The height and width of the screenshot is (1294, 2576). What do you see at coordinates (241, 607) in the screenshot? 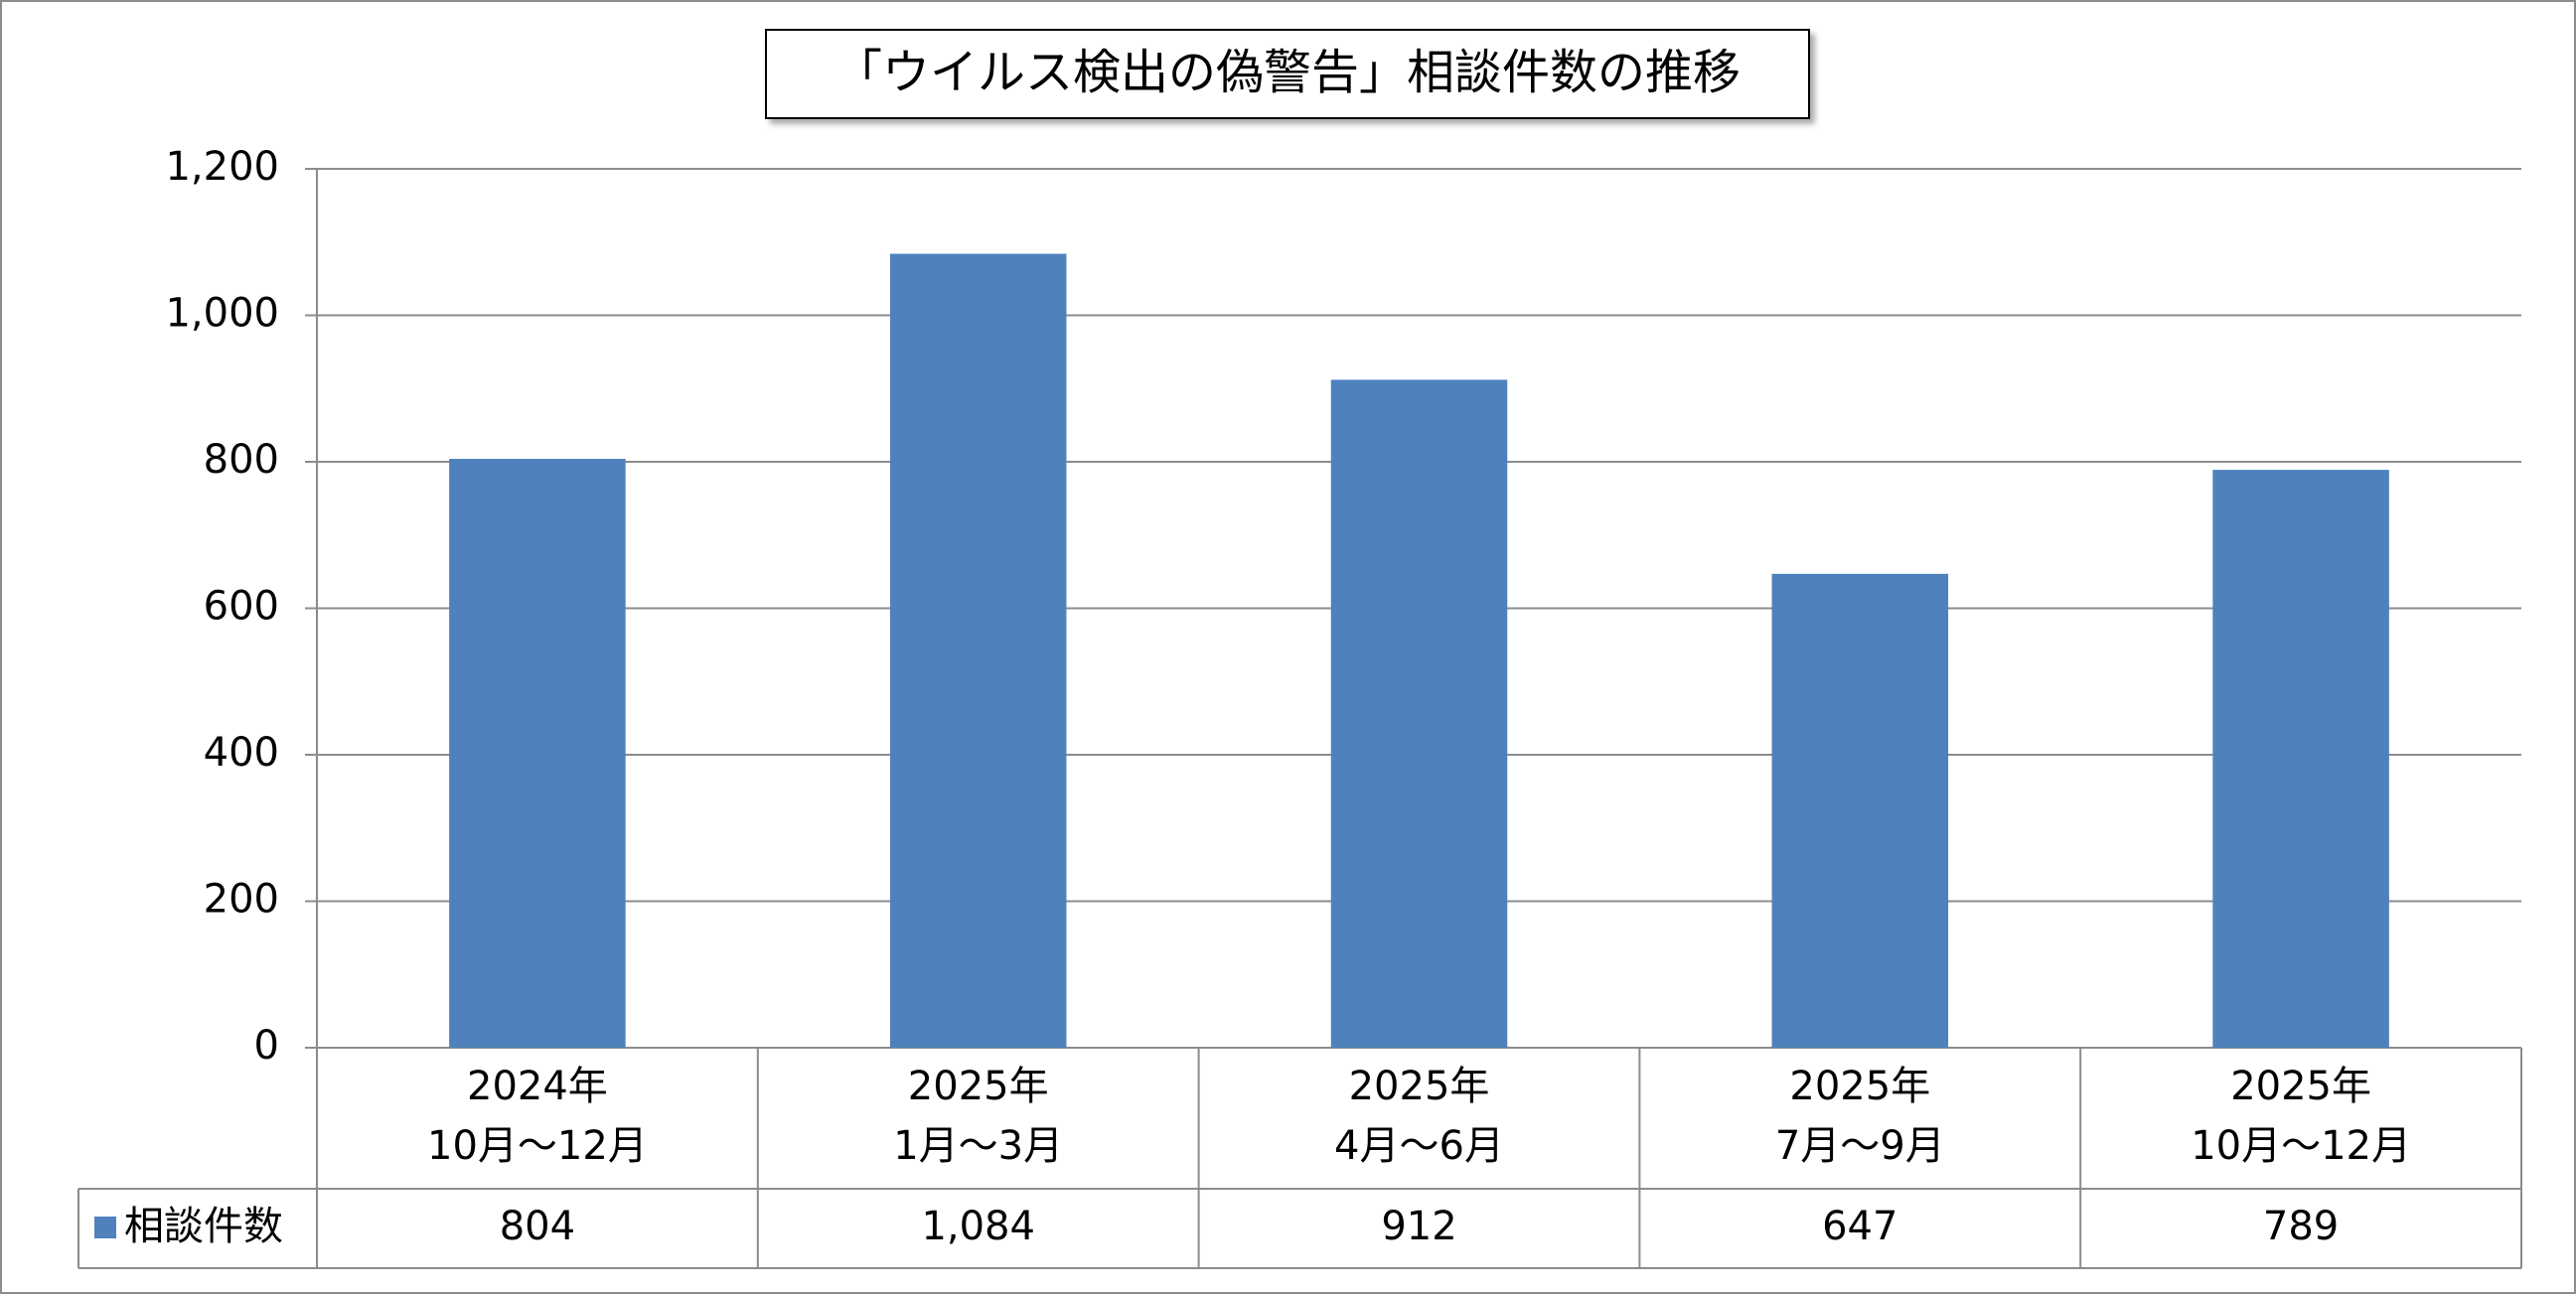
I see `y-tick-label: 600` at bounding box center [241, 607].